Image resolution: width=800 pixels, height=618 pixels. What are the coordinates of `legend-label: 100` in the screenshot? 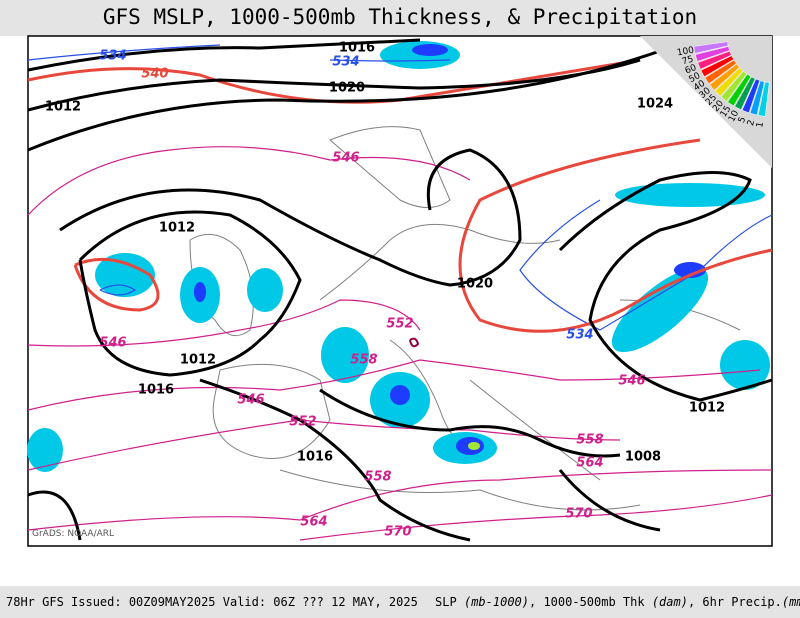 It's located at (685, 51).